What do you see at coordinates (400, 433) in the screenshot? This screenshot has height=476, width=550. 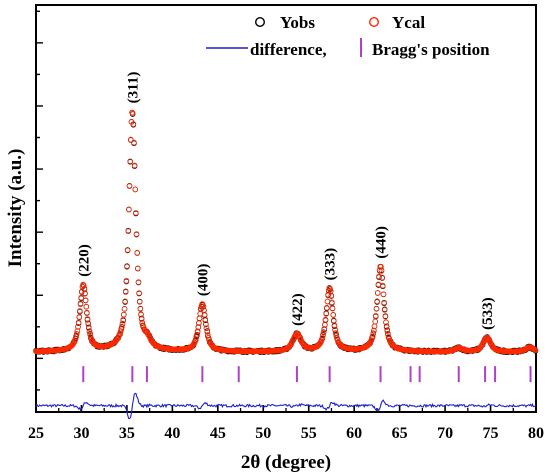 I see `x-tick-label: 65` at bounding box center [400, 433].